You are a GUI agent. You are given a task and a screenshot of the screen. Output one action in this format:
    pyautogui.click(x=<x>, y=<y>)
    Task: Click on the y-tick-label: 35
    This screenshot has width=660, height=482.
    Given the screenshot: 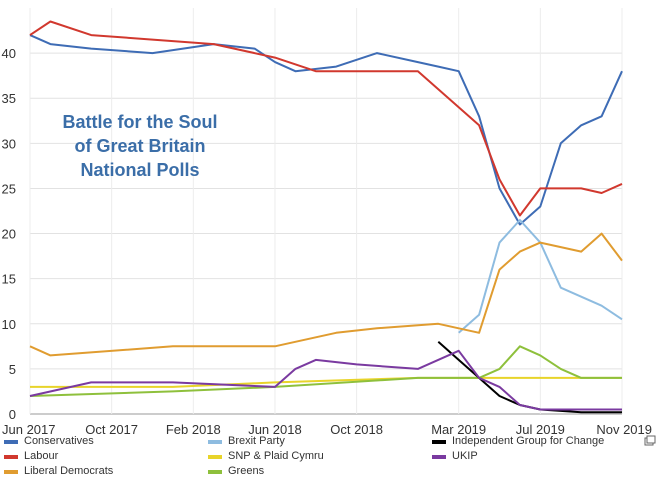 What is the action you would take?
    pyautogui.click(x=9, y=98)
    